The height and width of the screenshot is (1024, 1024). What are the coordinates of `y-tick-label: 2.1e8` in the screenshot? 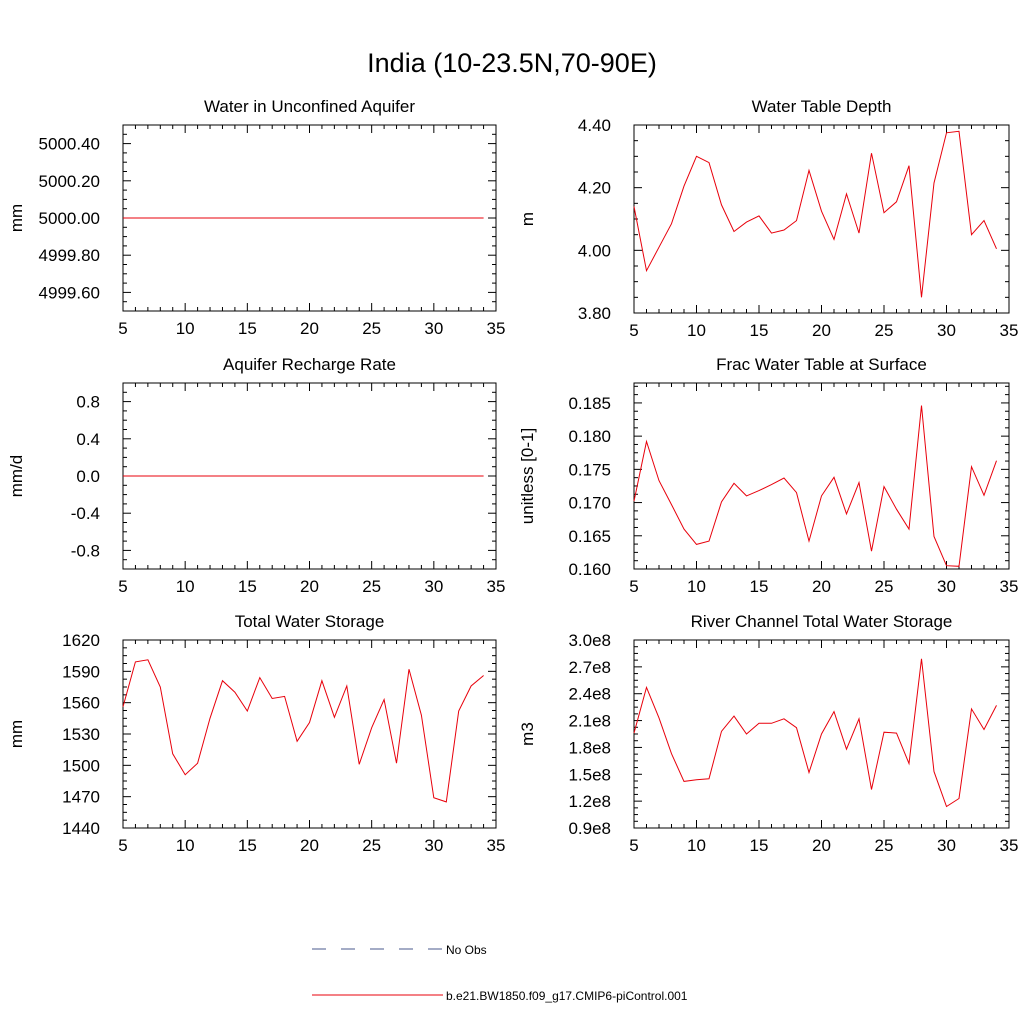 It's located at (589, 721).